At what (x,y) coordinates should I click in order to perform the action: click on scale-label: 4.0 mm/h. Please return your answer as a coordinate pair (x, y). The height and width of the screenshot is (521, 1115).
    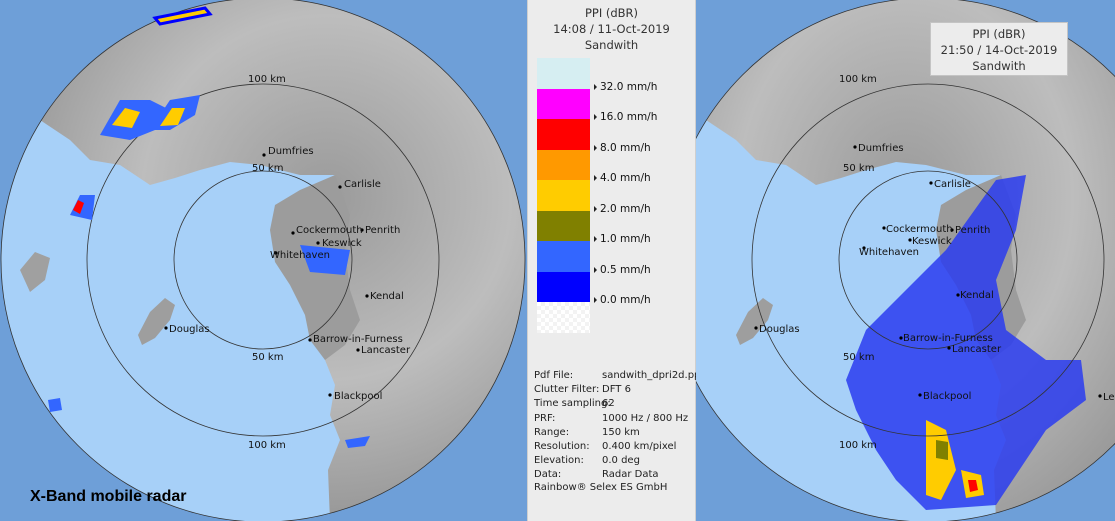
    Looking at the image, I should click on (622, 178).